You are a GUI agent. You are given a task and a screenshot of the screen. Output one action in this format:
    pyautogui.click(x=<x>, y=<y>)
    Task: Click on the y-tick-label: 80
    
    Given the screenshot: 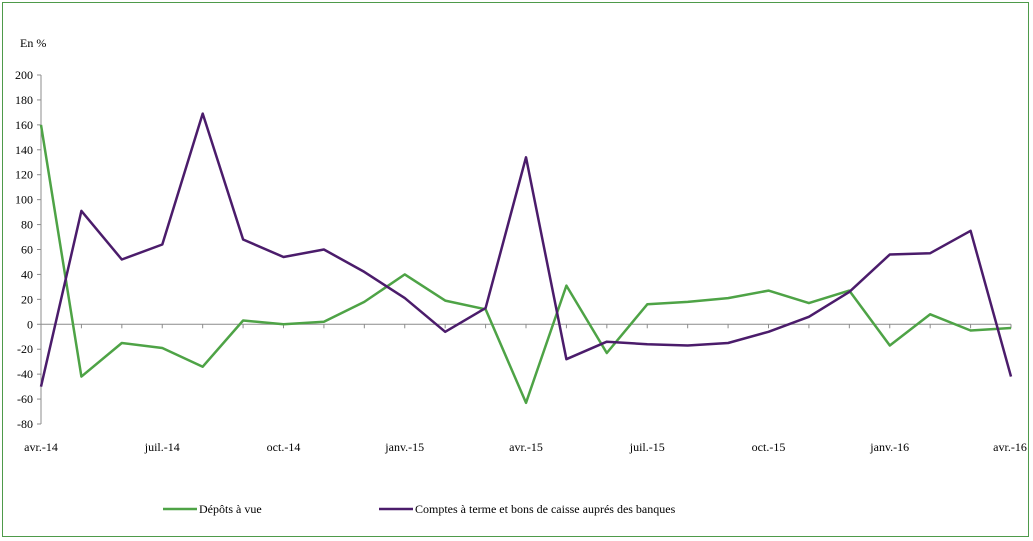 What is the action you would take?
    pyautogui.click(x=27, y=225)
    